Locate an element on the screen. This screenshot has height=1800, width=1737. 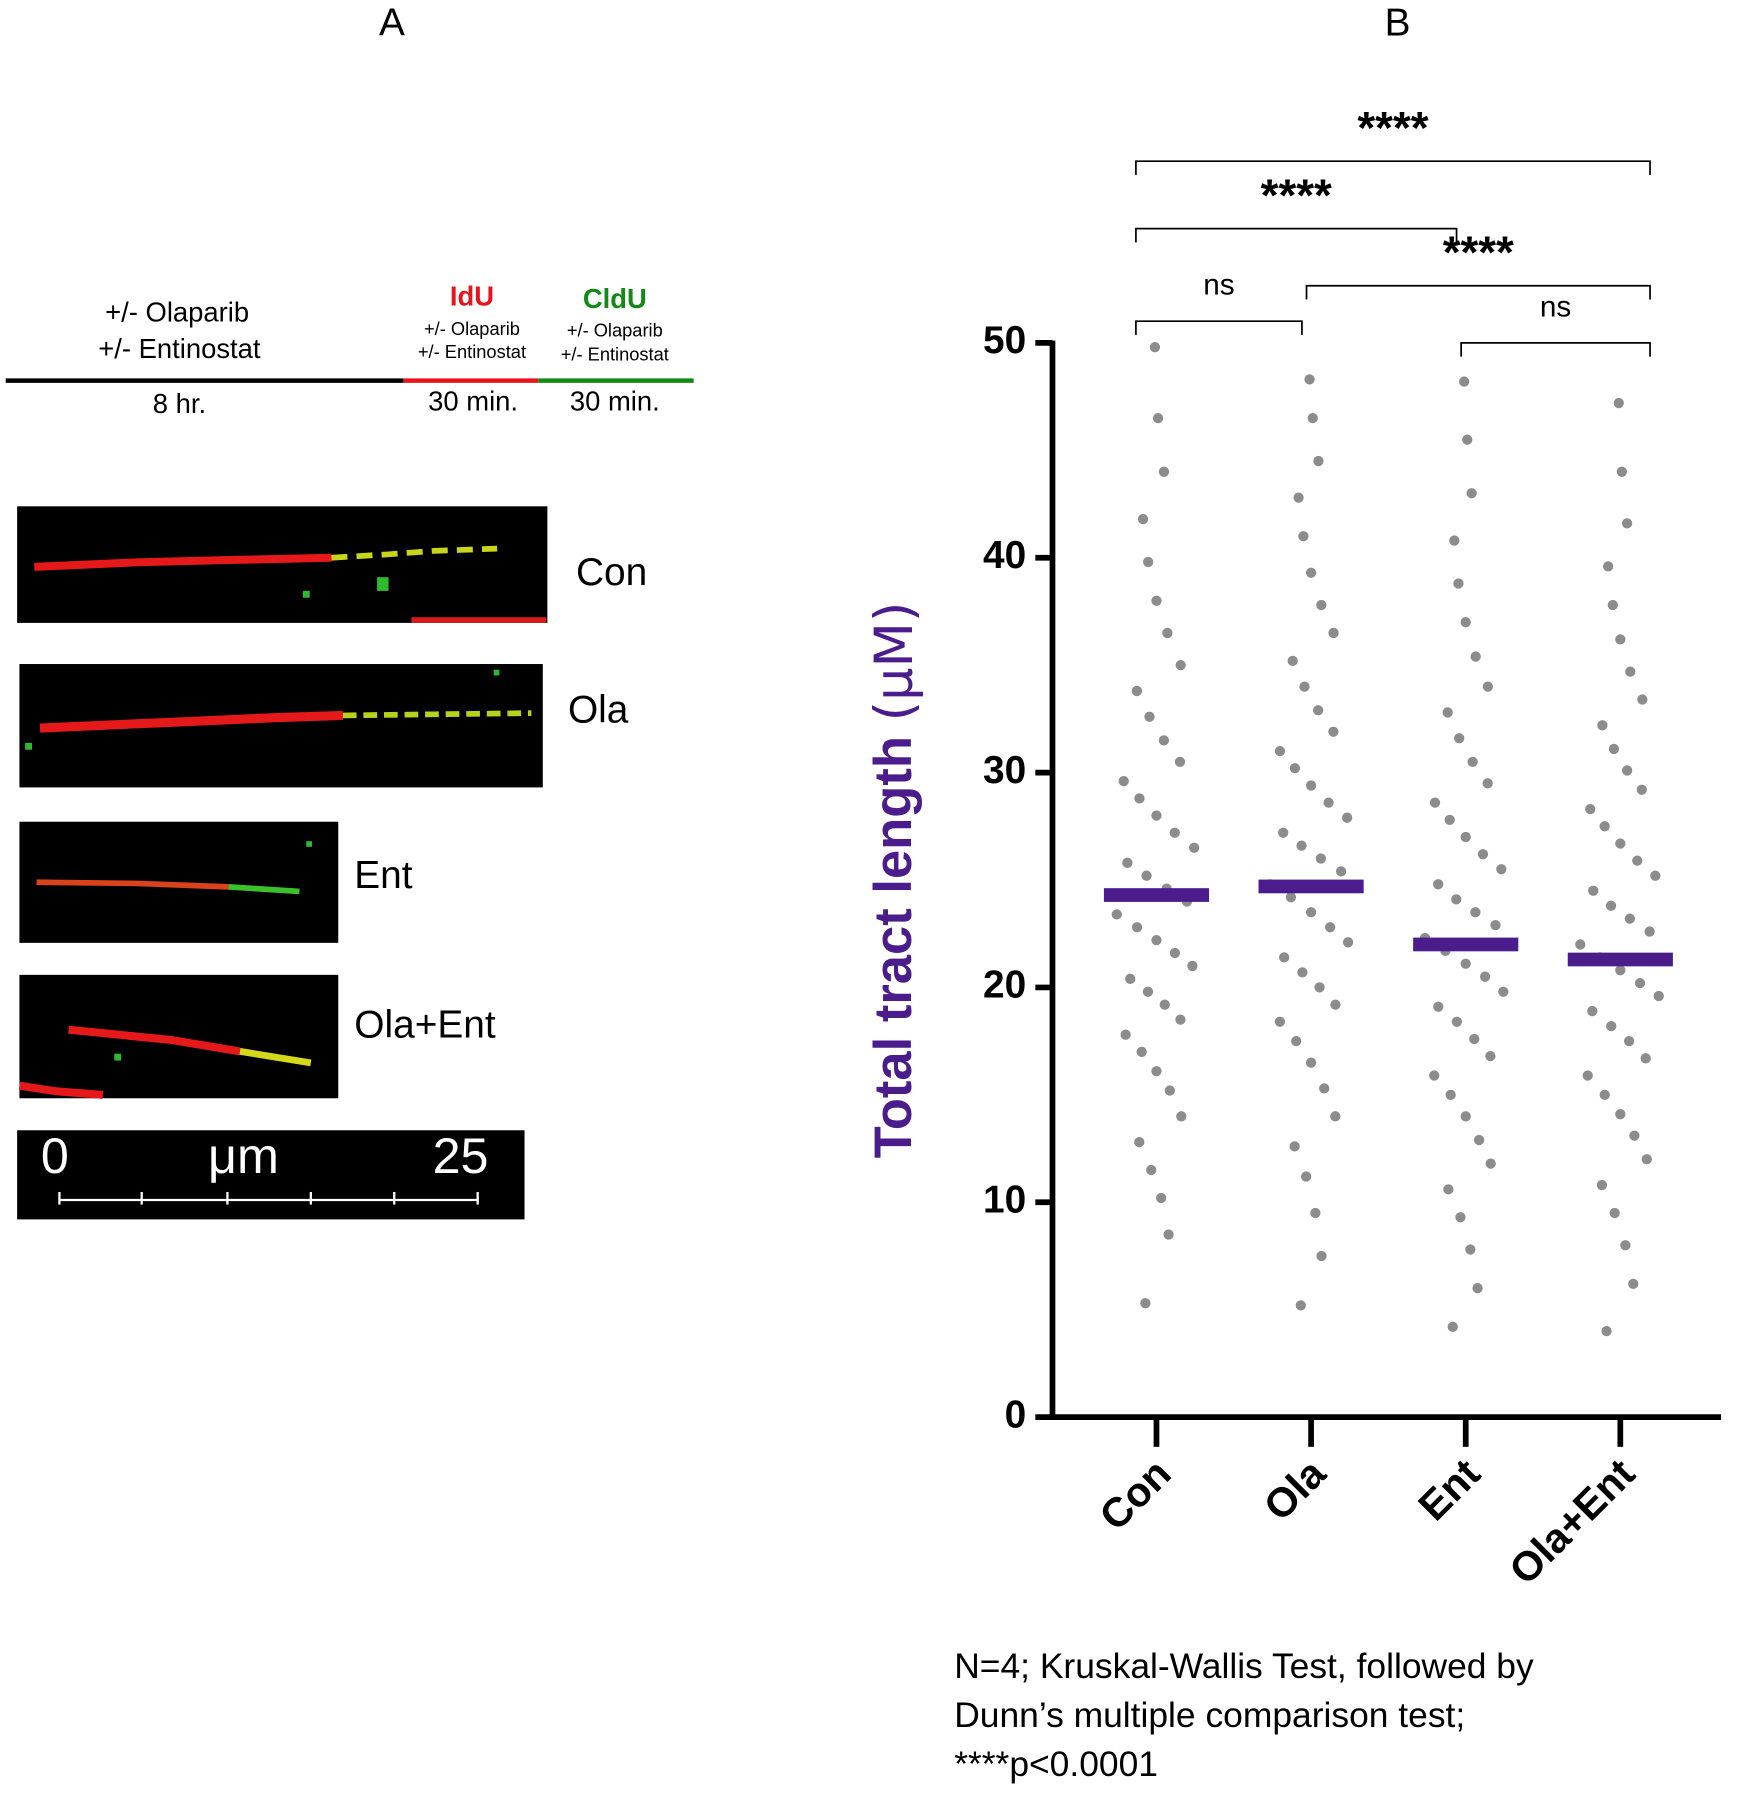
treatment-text: +/- Olaparib is located at coordinates (615, 329).